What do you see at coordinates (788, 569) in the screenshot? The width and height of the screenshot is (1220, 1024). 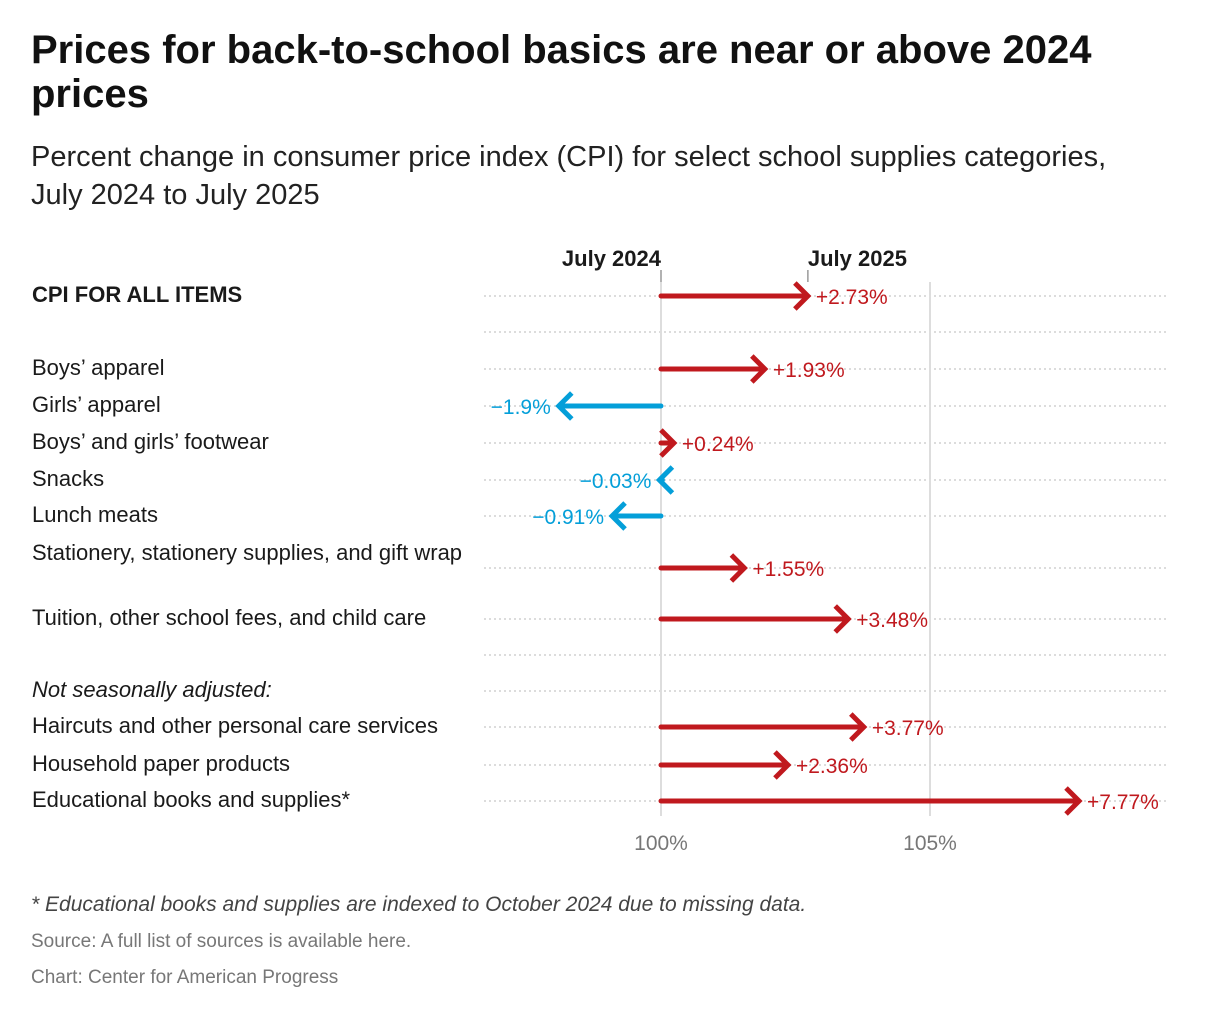 I see `value-label: +1.55%` at bounding box center [788, 569].